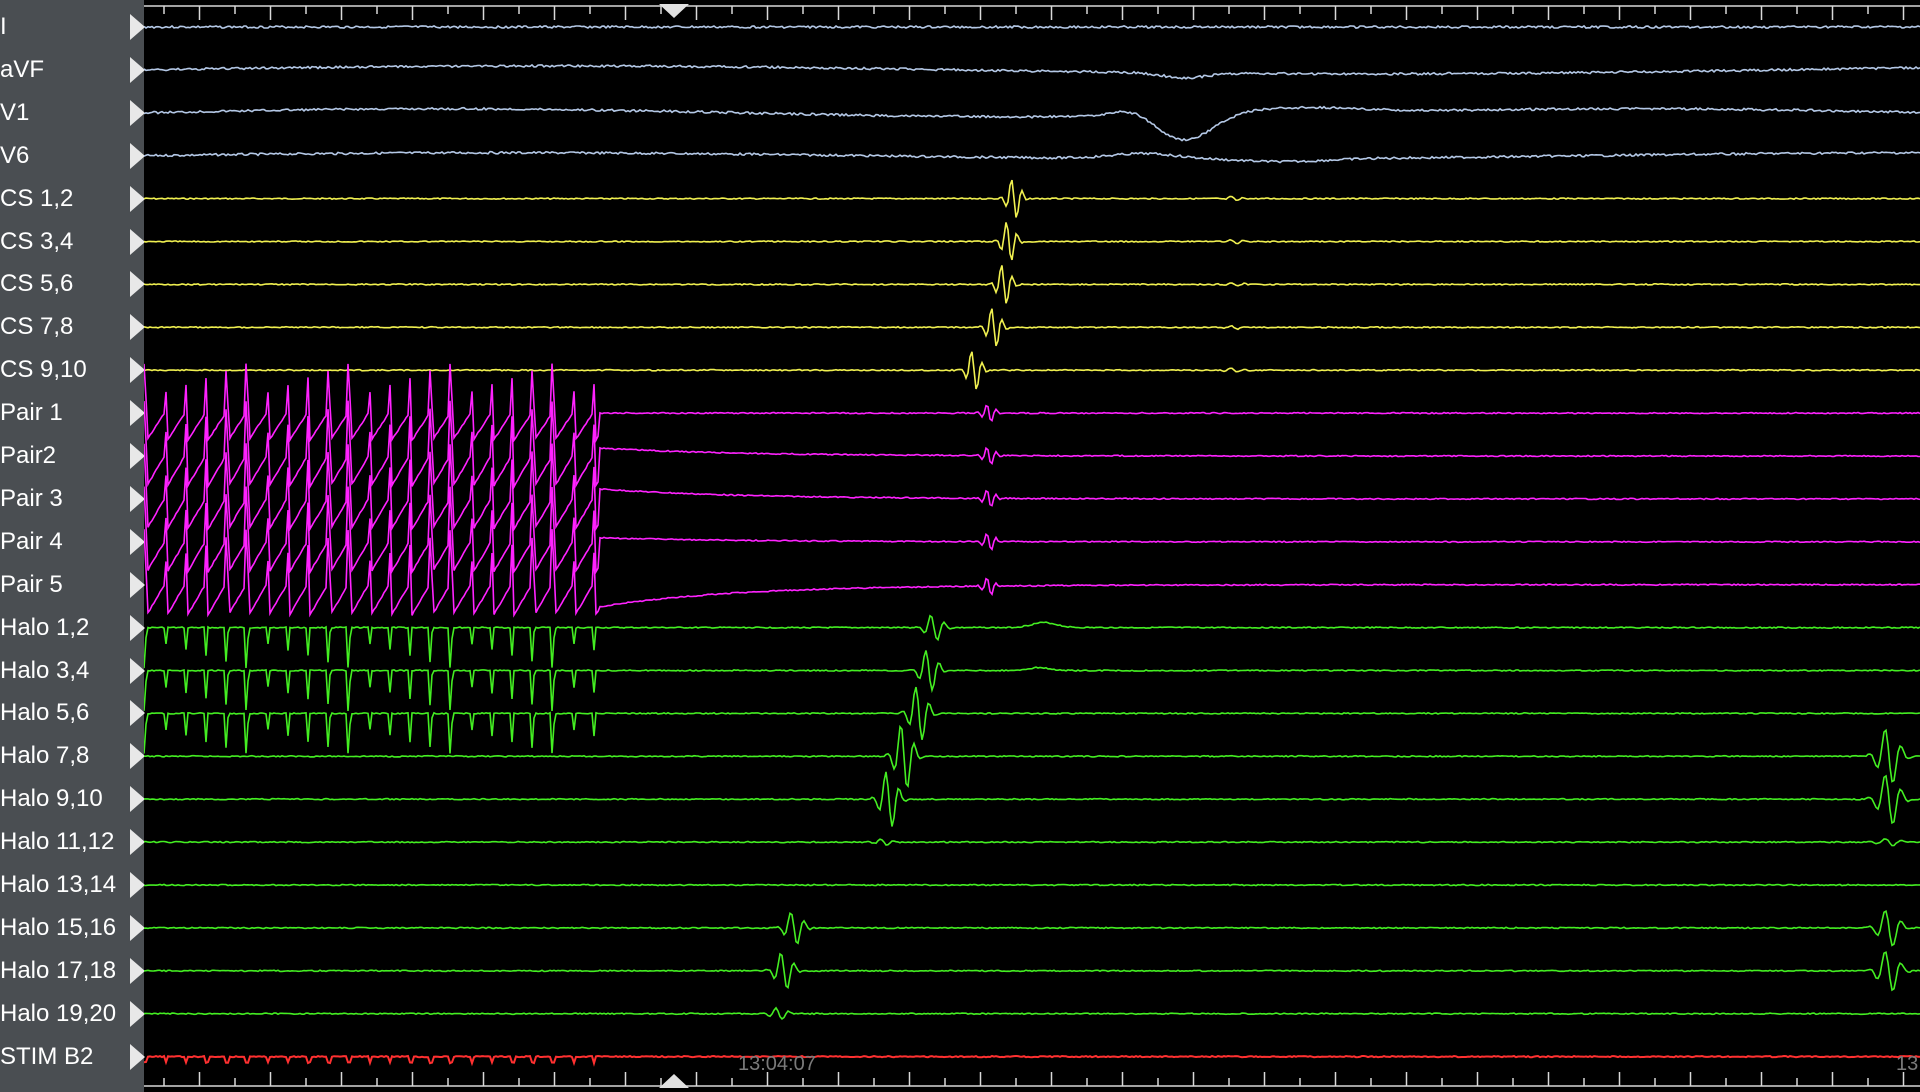 The image size is (1920, 1092). What do you see at coordinates (67, 628) in the screenshot?
I see `channel-label: Halo 1,2` at bounding box center [67, 628].